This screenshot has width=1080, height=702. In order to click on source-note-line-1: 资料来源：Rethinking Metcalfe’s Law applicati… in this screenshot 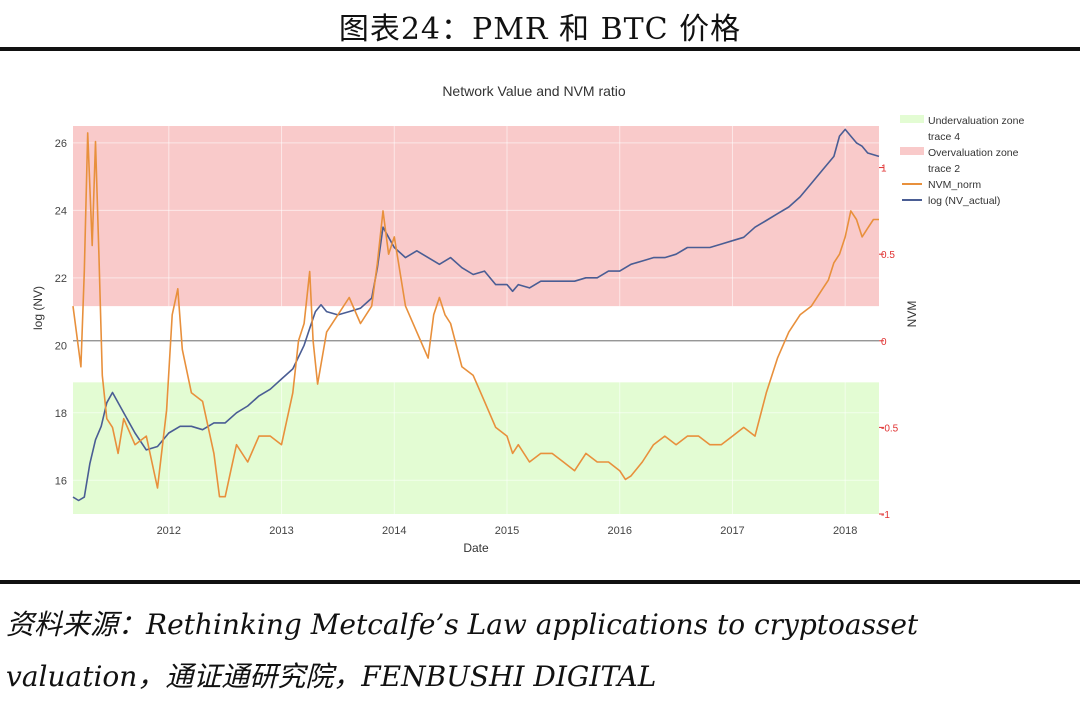, I will do `click(462, 624)`.